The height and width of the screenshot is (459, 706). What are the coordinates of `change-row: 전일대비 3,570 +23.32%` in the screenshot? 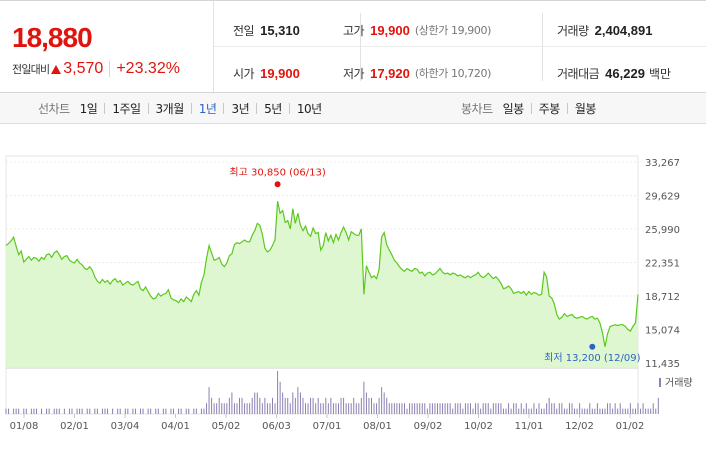 It's located at (96, 68).